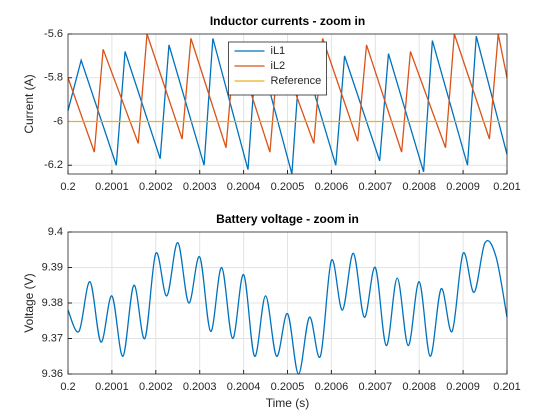 The image size is (560, 420). I want to click on y-tick-label: -5.8, so click(53, 78).